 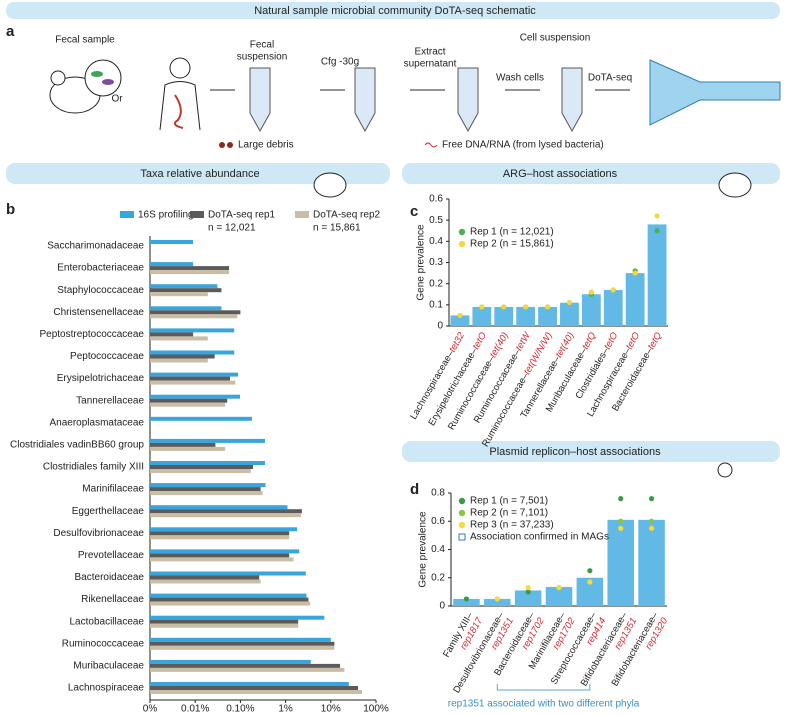 What do you see at coordinates (58, 78) in the screenshot?
I see `mouse-ear` at bounding box center [58, 78].